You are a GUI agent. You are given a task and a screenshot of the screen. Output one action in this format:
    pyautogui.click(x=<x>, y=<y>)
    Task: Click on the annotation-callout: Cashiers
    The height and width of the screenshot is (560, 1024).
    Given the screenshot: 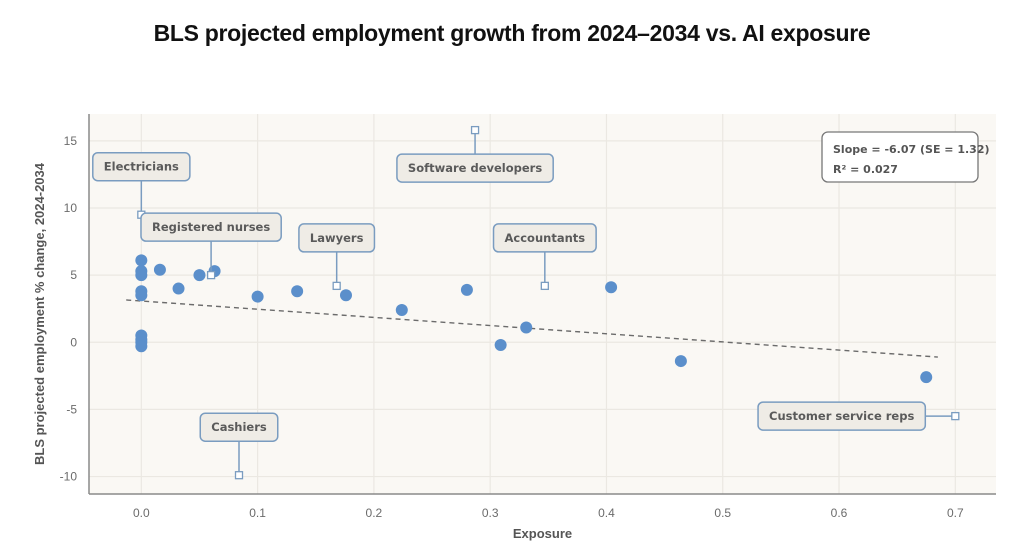 What is the action you would take?
    pyautogui.click(x=239, y=446)
    